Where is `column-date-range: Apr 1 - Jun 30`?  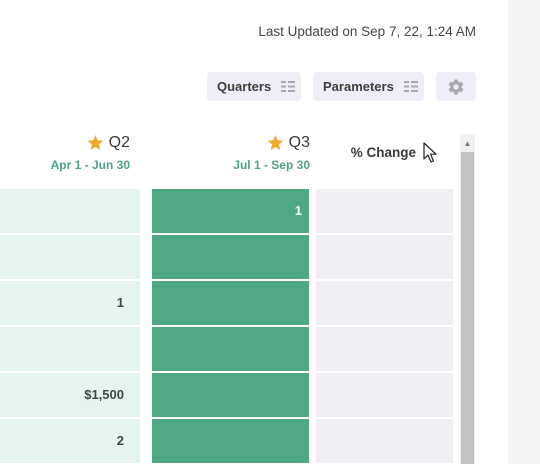
column-date-range: Apr 1 - Jun 30 is located at coordinates (90, 165).